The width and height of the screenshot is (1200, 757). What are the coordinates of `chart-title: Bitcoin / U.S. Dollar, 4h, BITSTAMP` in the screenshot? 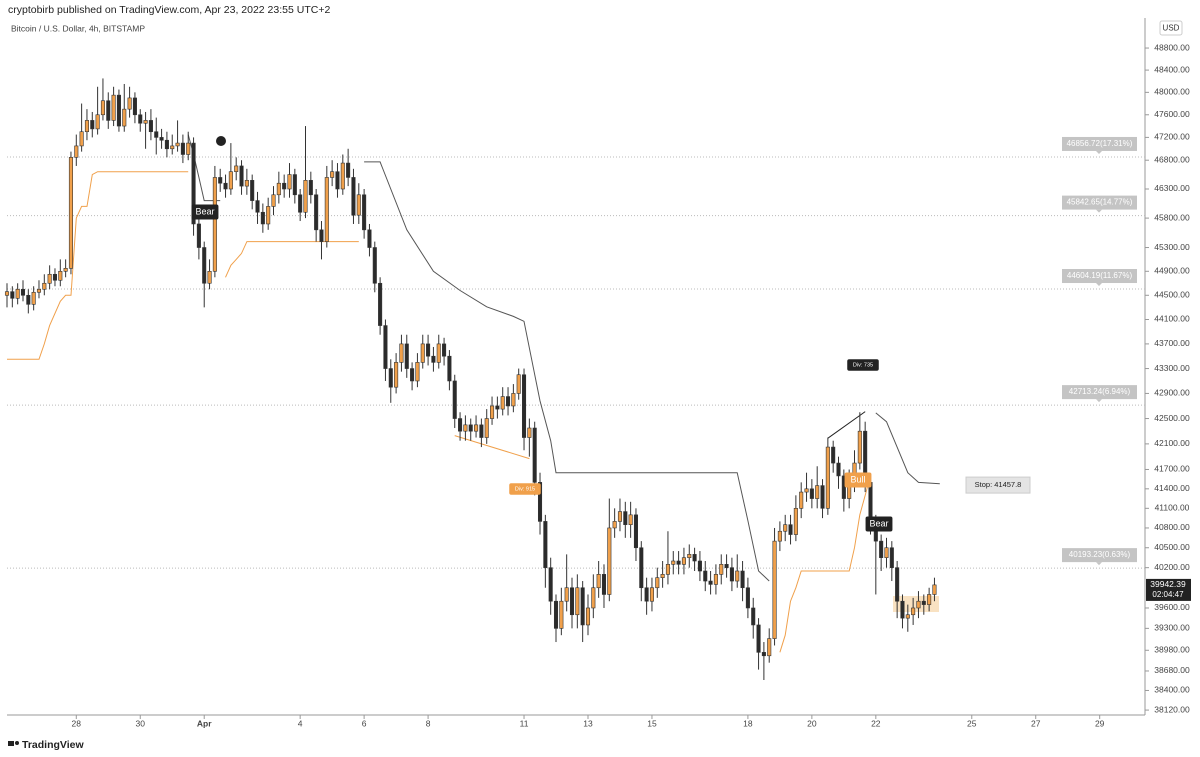 It's located at (78, 28).